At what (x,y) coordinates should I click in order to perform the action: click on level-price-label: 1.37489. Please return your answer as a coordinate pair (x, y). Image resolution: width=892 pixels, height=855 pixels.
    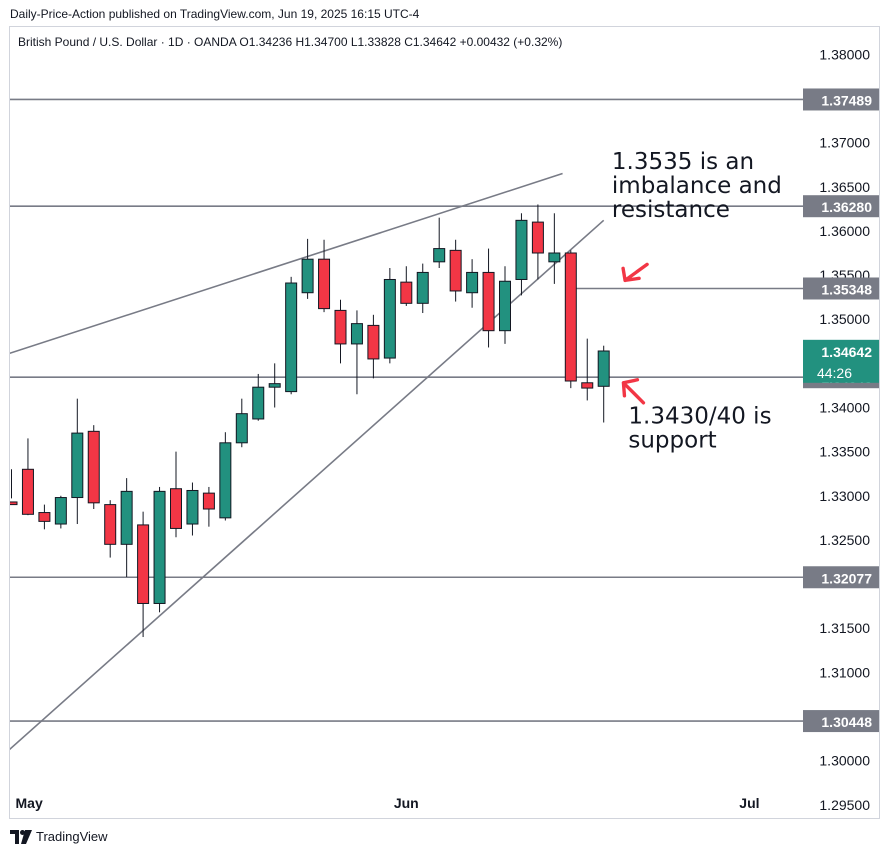
    Looking at the image, I should click on (846, 100).